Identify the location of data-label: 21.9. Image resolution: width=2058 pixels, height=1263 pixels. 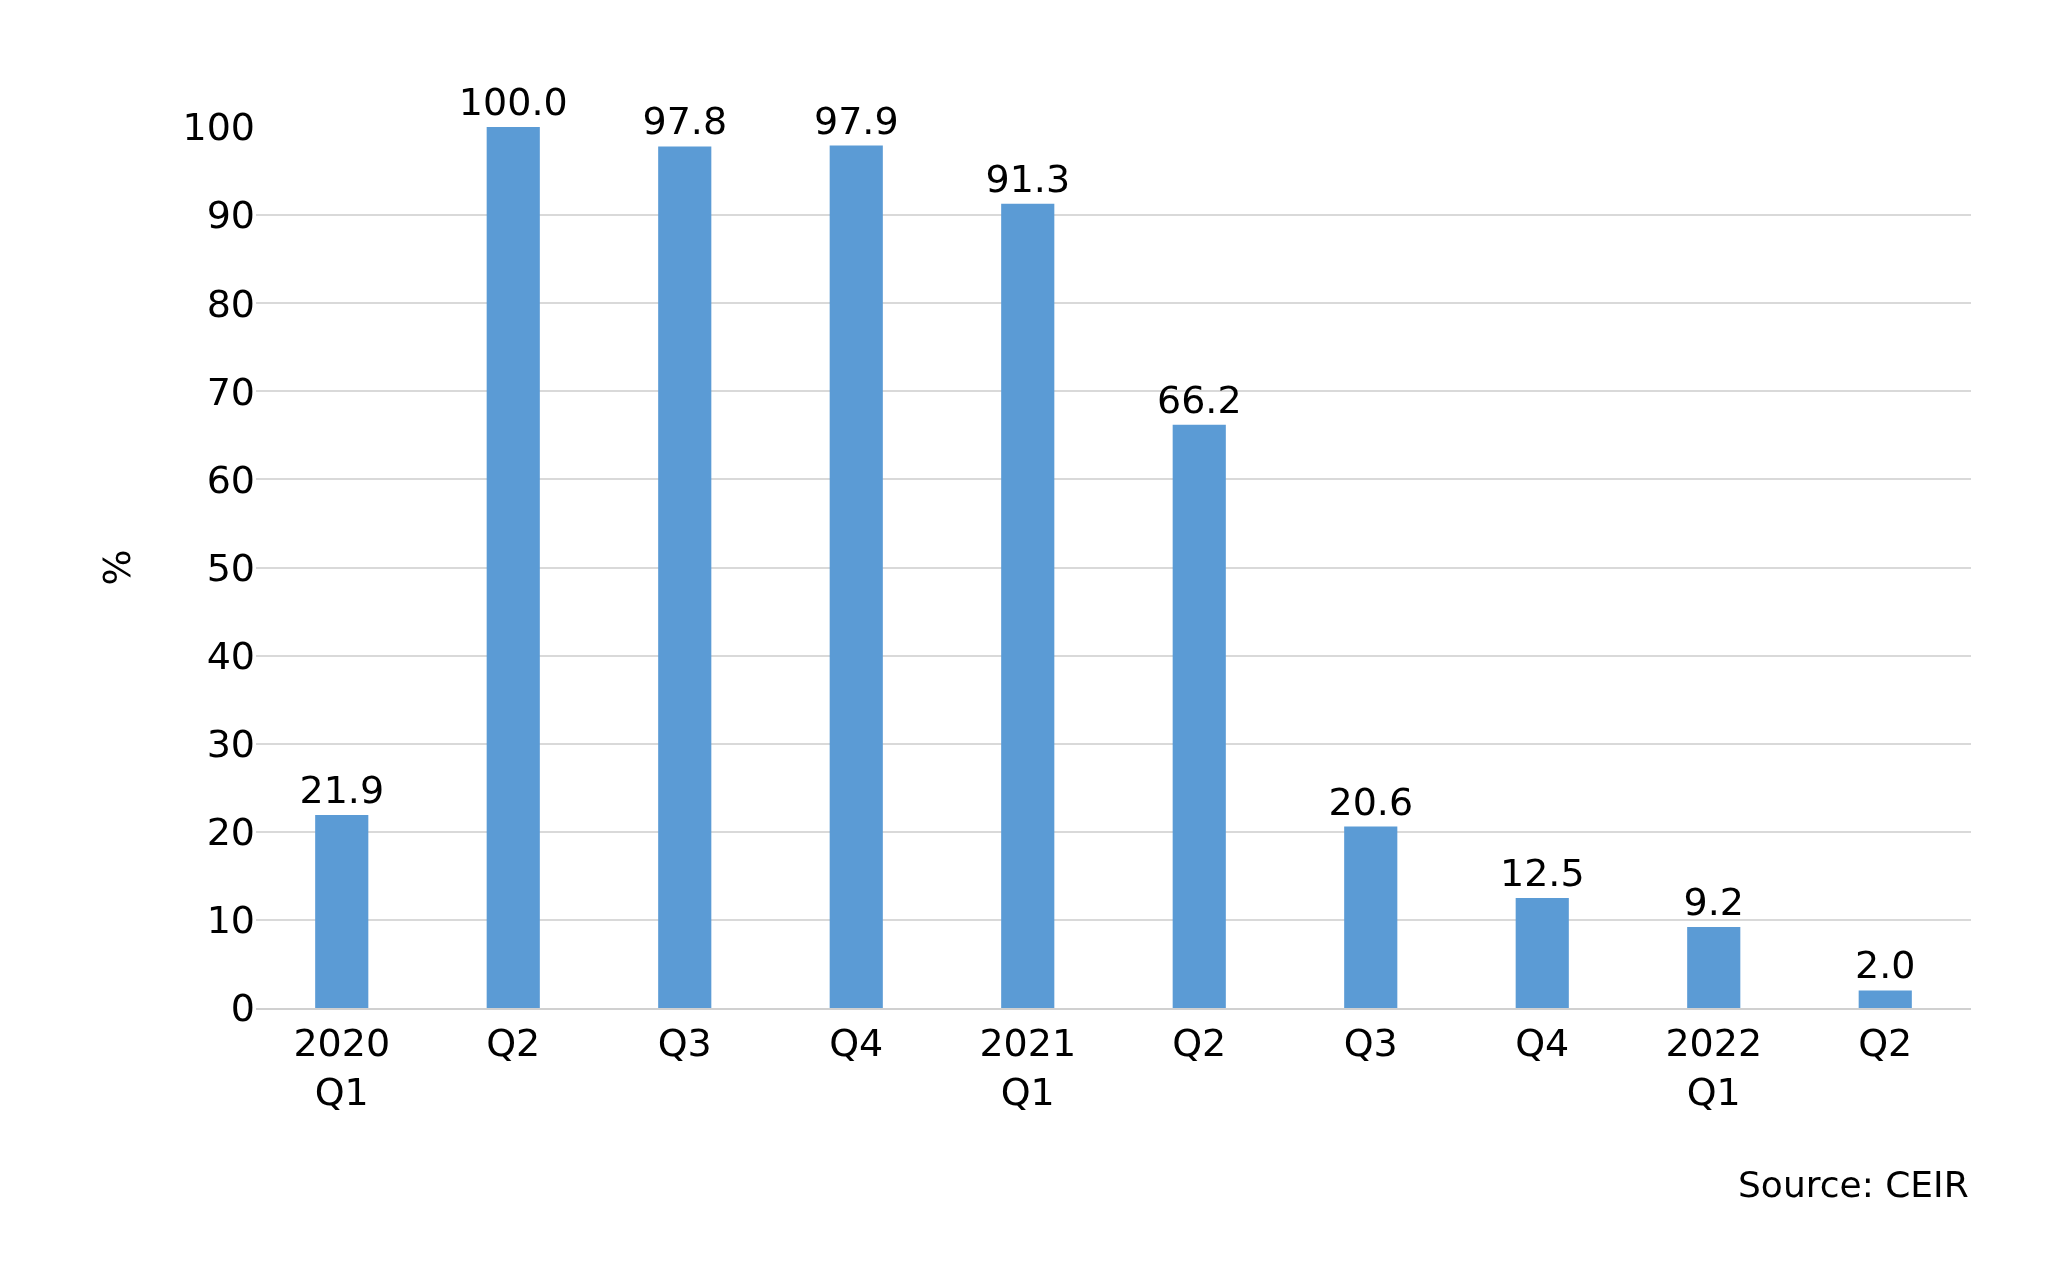
(342, 790).